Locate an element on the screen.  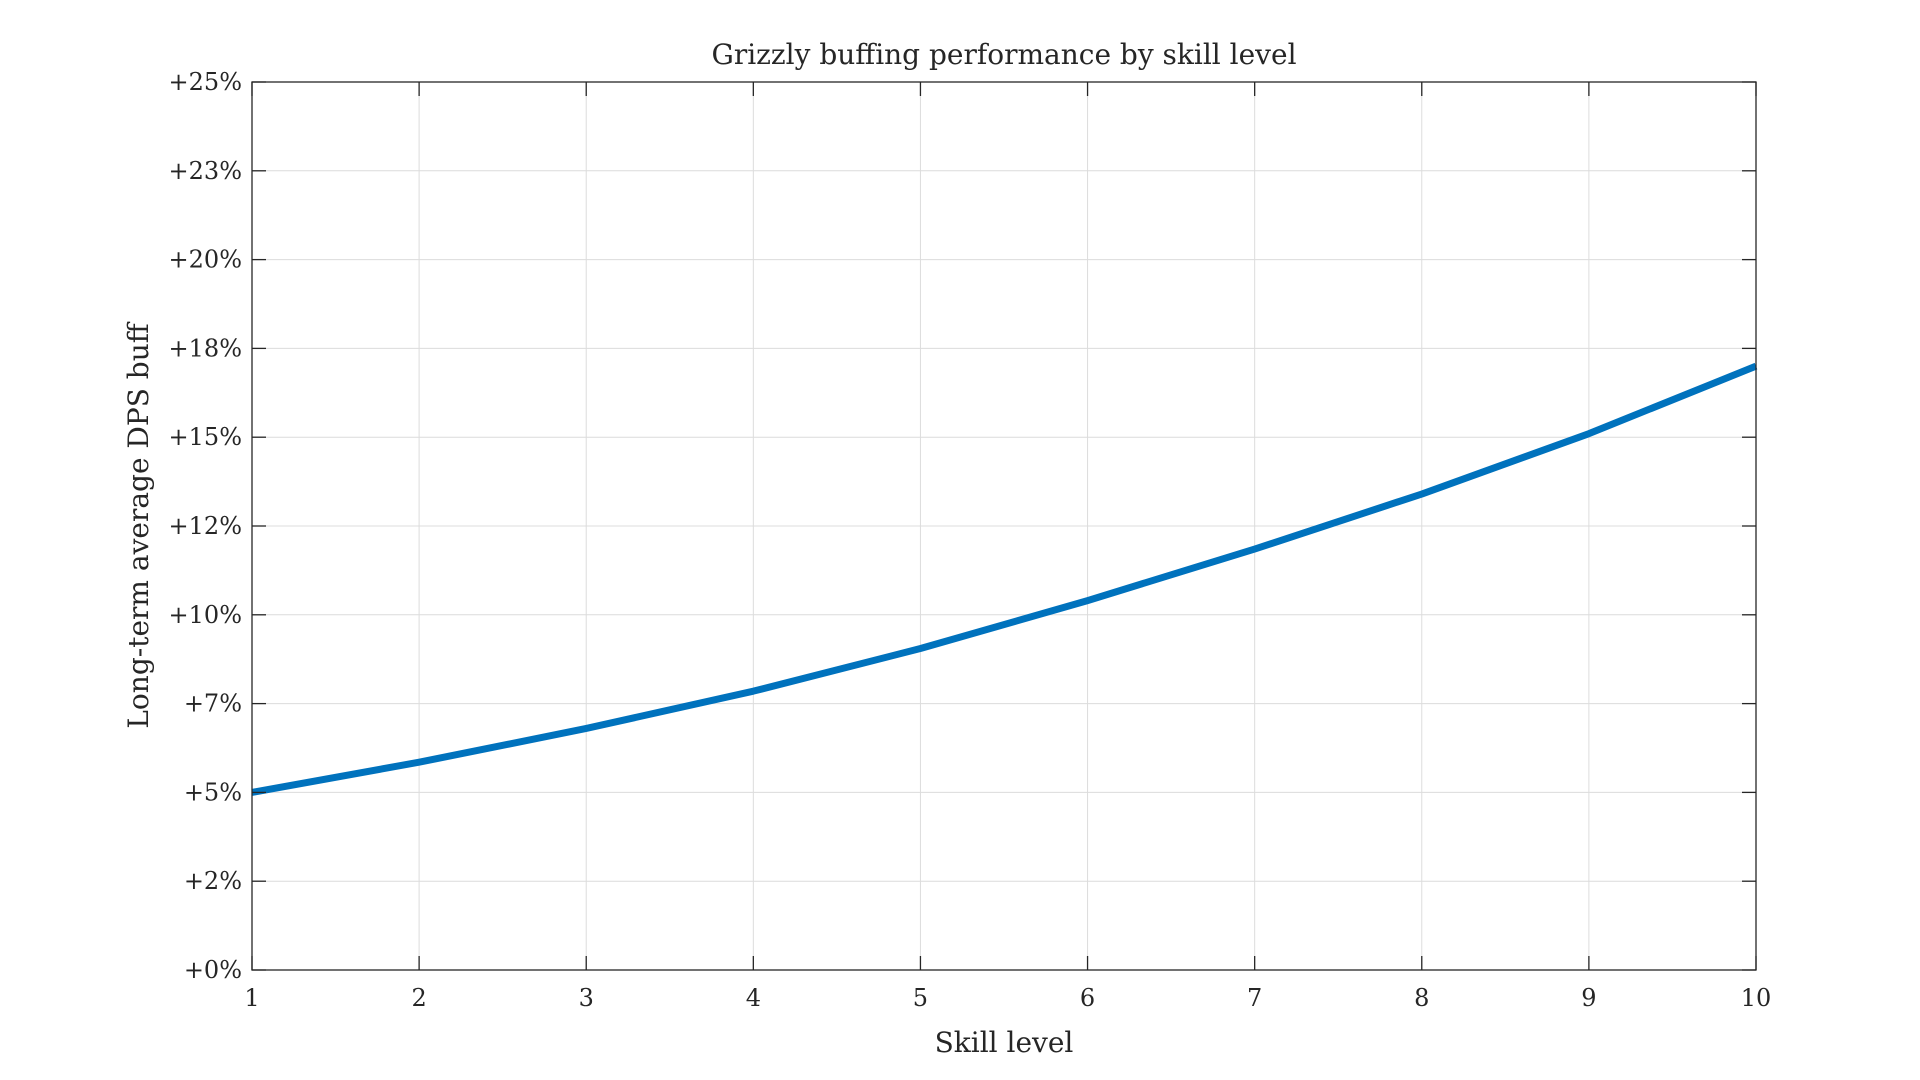
y-tick-label: +20% is located at coordinates (205, 260).